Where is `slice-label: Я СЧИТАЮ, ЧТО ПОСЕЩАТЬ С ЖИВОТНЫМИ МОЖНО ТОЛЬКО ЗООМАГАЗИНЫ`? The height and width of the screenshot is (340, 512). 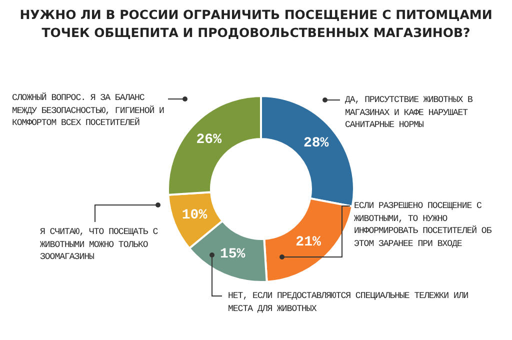
slice-label: Я СЧИТАЮ, ЧТО ПОСЕЩАТЬ С ЖИВОТНЫМИ МОЖНО ТОЛЬКО ЗООМАГАЗИНЫ is located at coordinates (99, 245).